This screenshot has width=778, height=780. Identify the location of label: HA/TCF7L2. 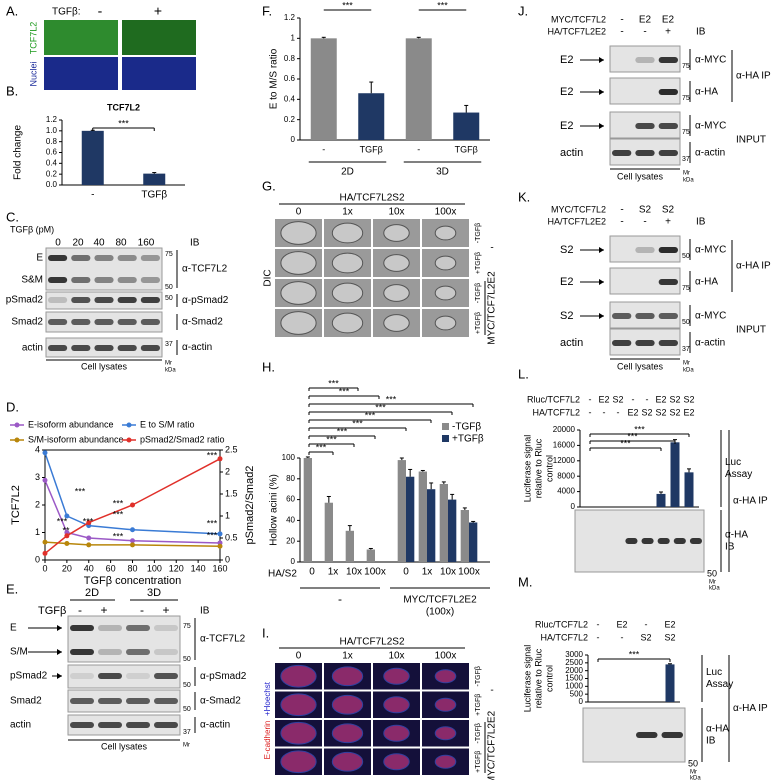
(564, 637).